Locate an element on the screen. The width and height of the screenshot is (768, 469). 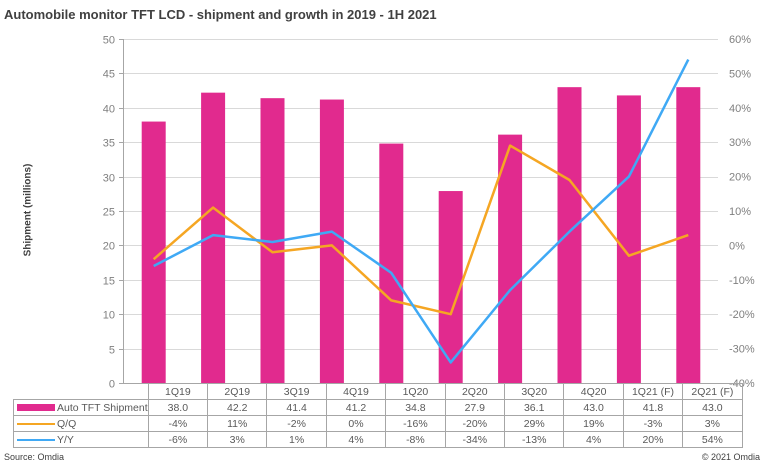
y2-tick-label: -20% is located at coordinates (742, 315).